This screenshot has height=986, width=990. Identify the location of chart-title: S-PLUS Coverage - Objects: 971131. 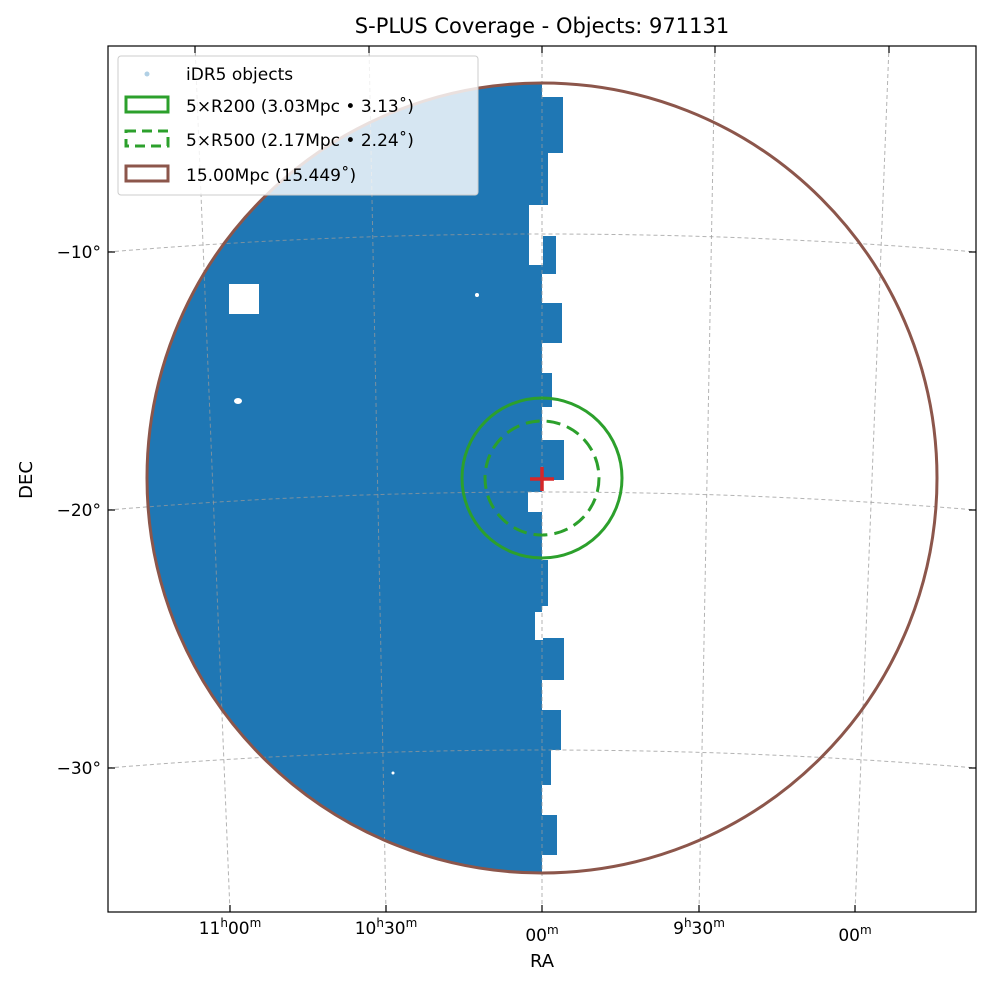
(542, 26).